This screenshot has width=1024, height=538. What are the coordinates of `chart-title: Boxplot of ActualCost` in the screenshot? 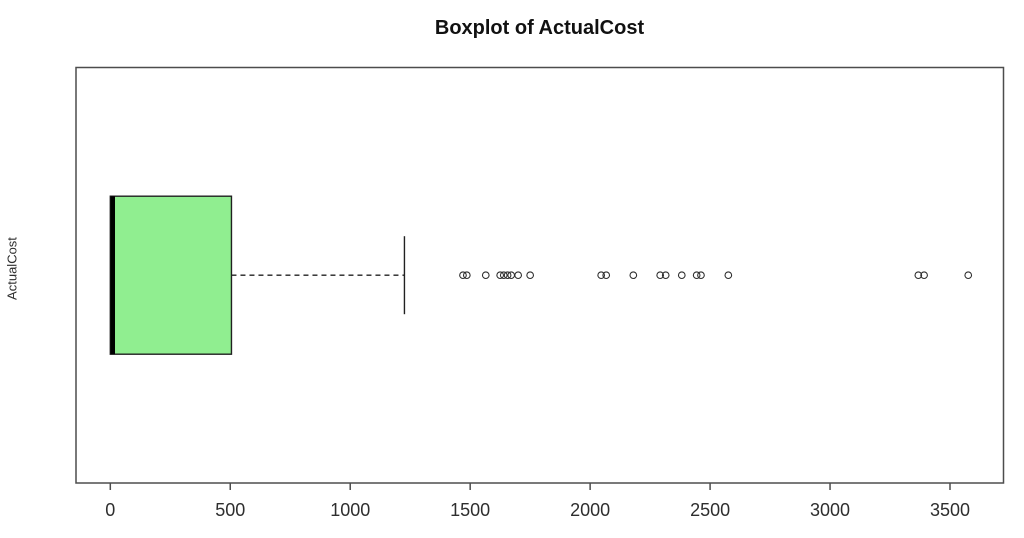 It's located at (539, 28).